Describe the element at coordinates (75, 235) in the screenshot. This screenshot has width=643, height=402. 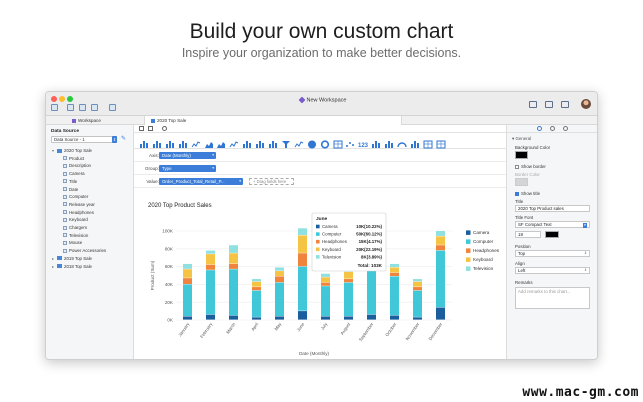
I see `tree-field-item: Television` at that location.